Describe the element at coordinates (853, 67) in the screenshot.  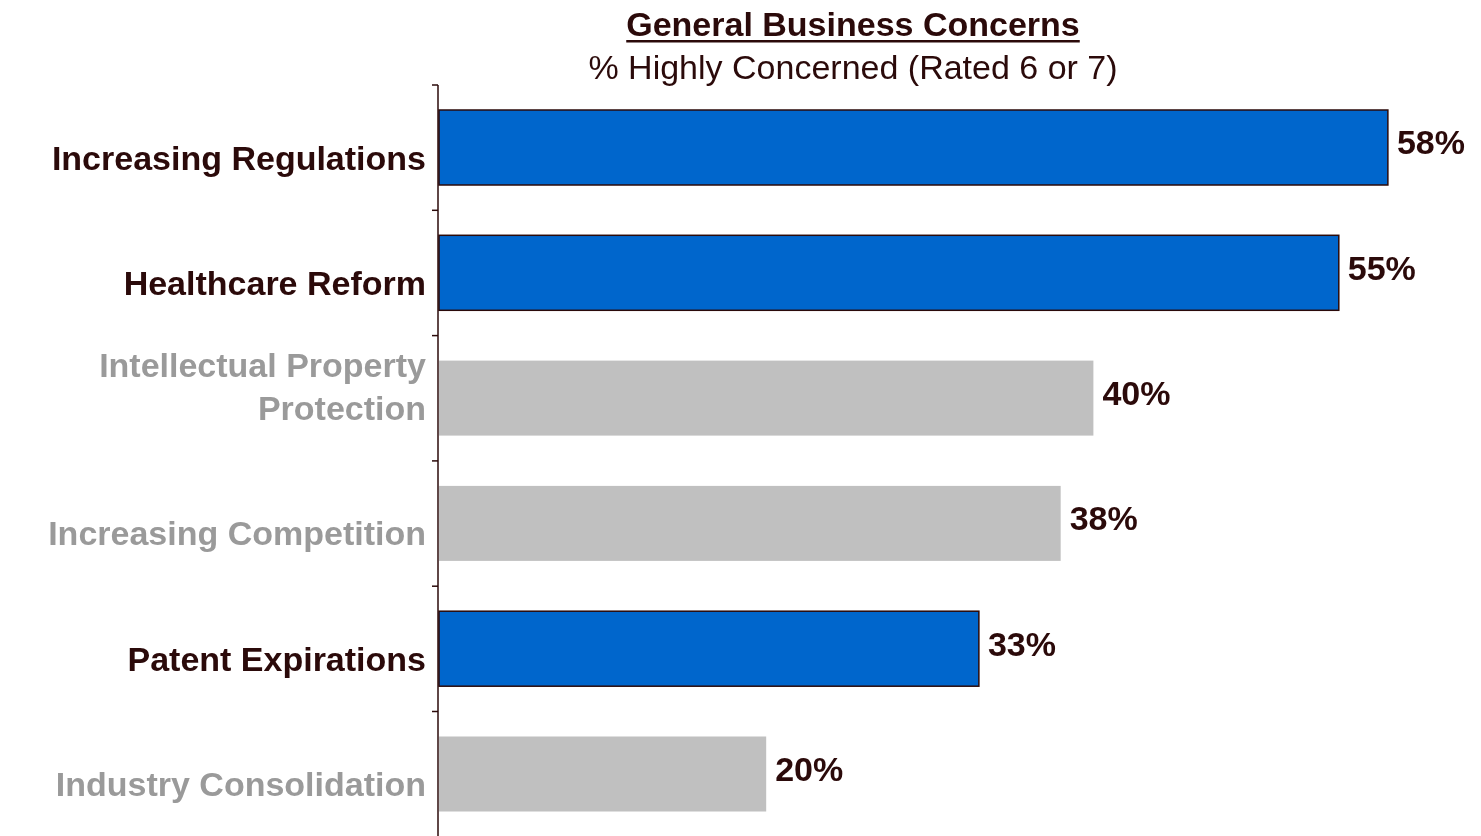
I see `chart-subtitle: % Highly Concerned (Rated 6 or 7)` at that location.